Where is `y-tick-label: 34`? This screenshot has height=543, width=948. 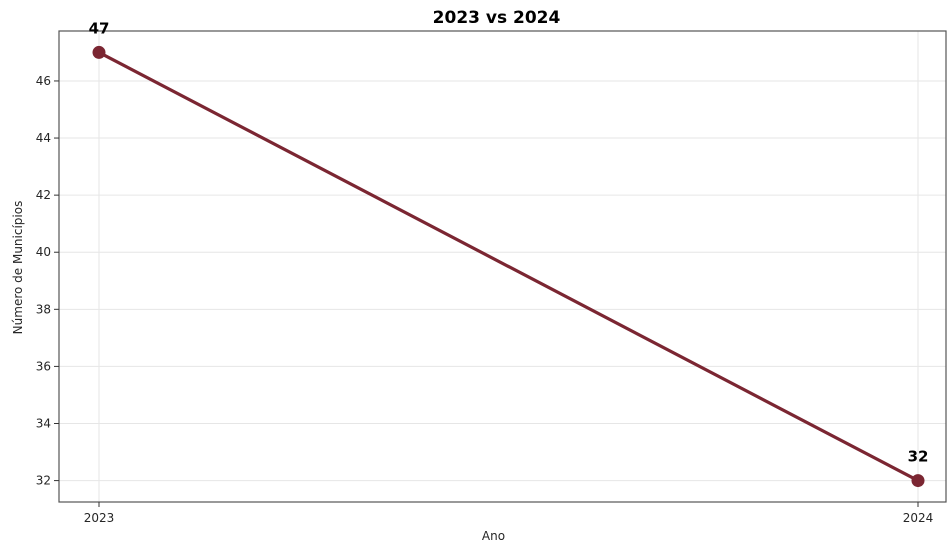 y-tick-label: 34 is located at coordinates (43, 424).